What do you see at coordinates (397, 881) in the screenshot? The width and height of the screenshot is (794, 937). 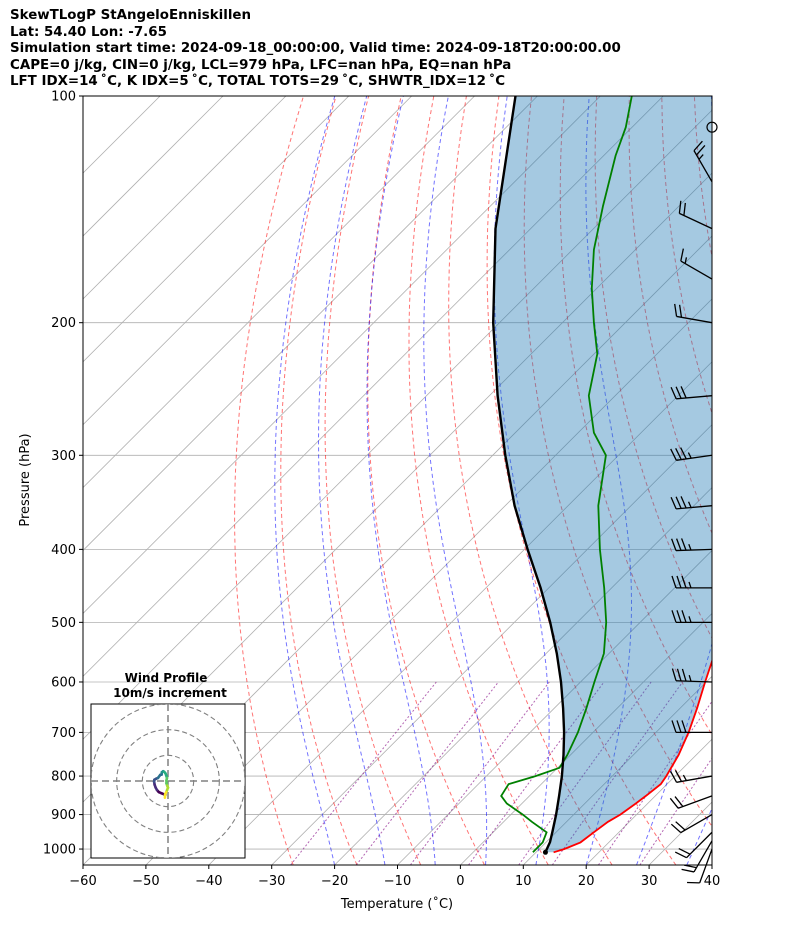 I see `x-tick-label: −10` at bounding box center [397, 881].